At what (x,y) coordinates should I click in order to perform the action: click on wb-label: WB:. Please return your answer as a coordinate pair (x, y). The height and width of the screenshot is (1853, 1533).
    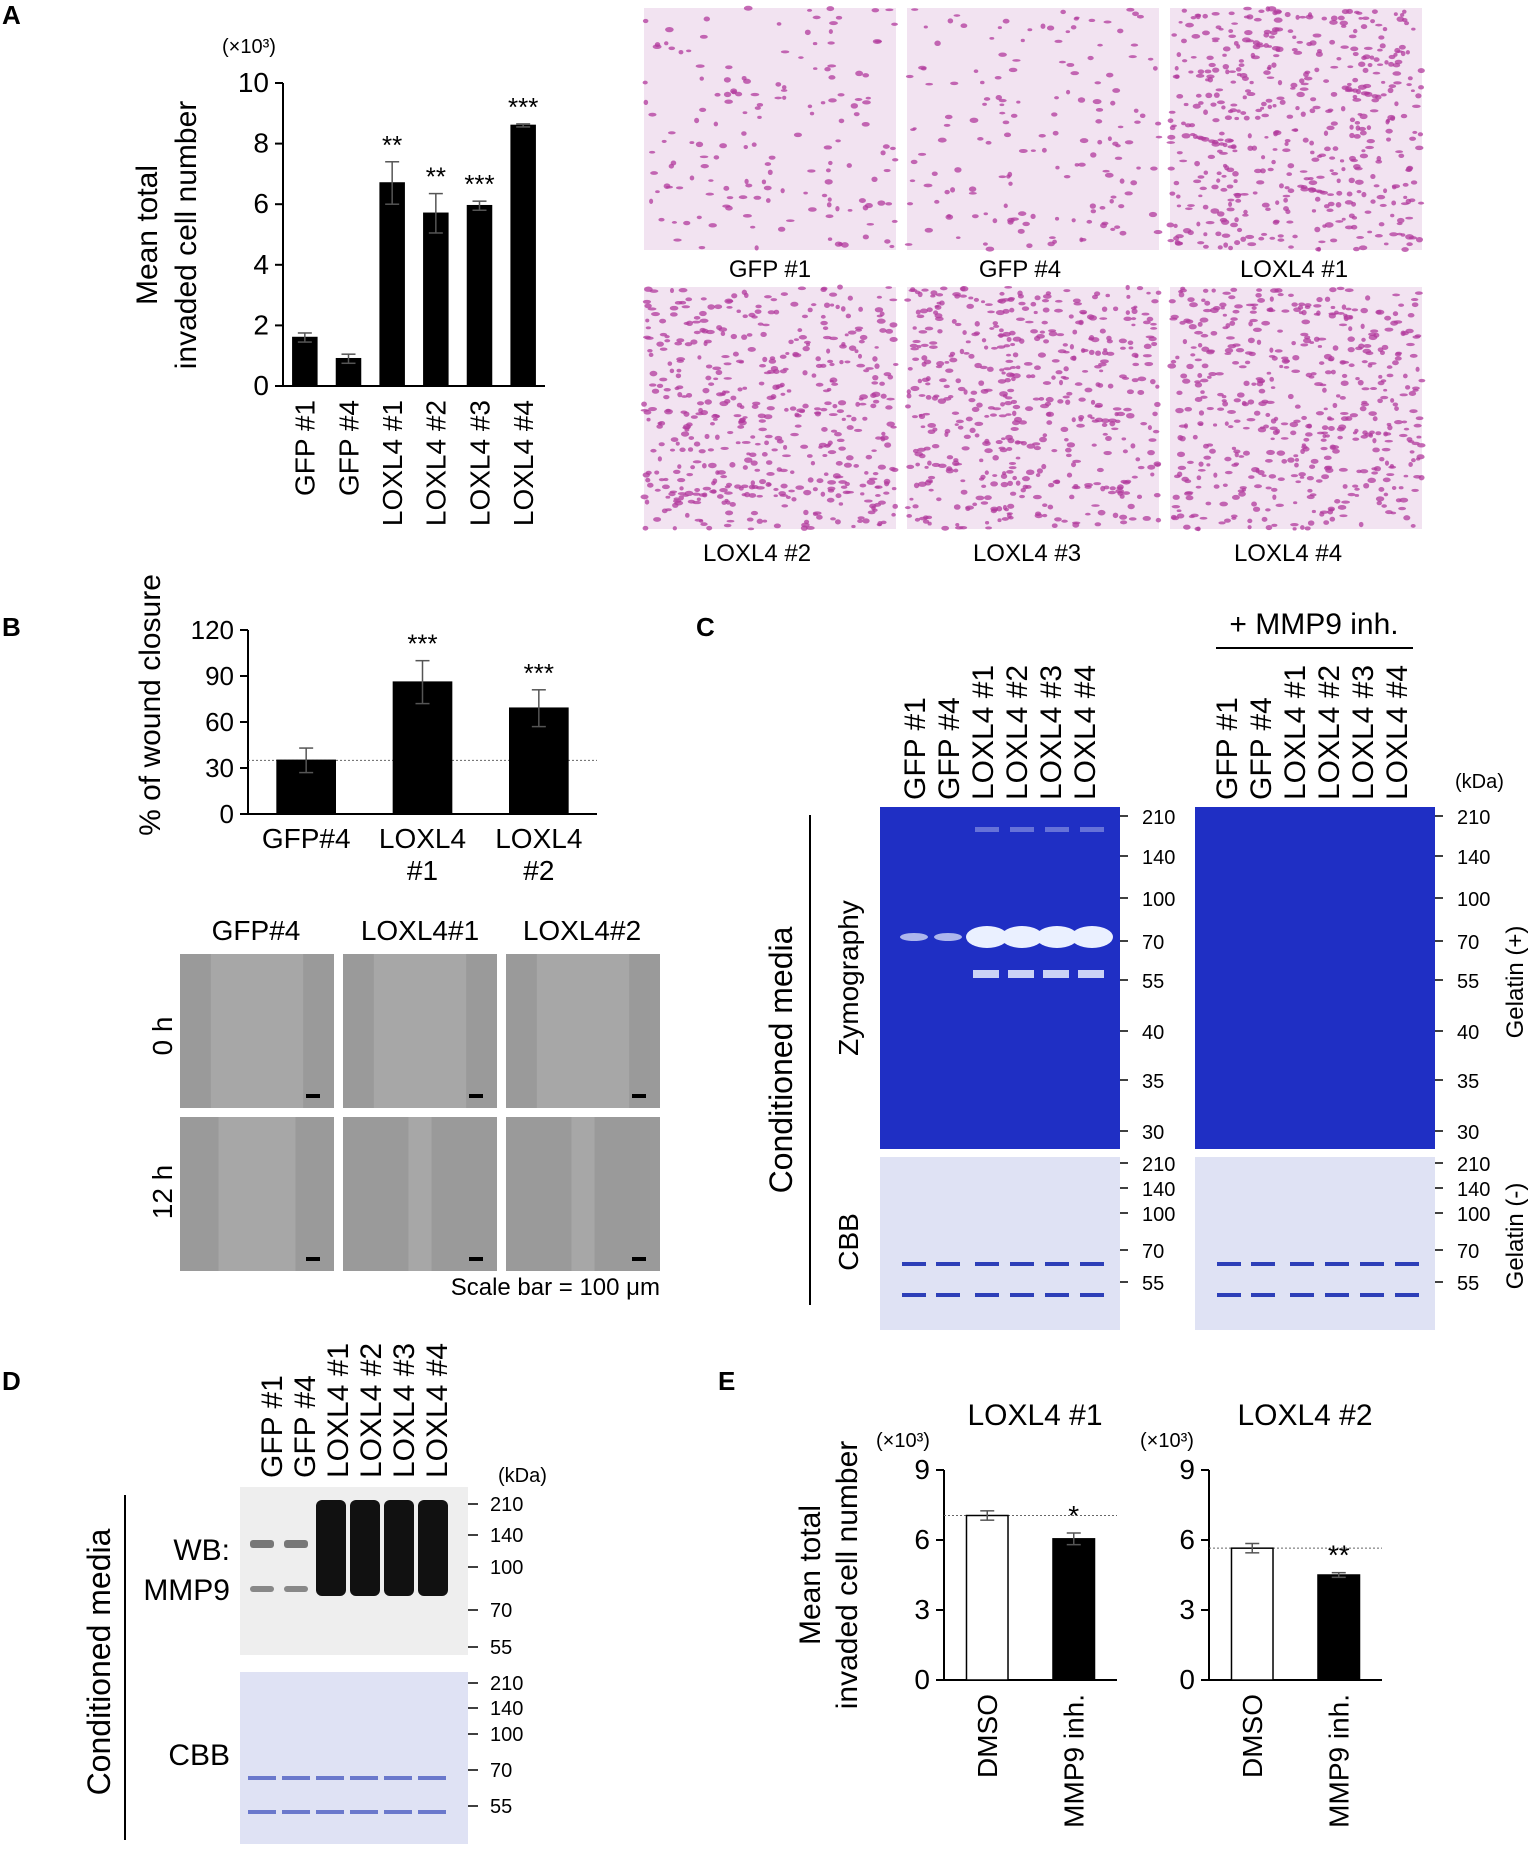
    Looking at the image, I should click on (201, 1550).